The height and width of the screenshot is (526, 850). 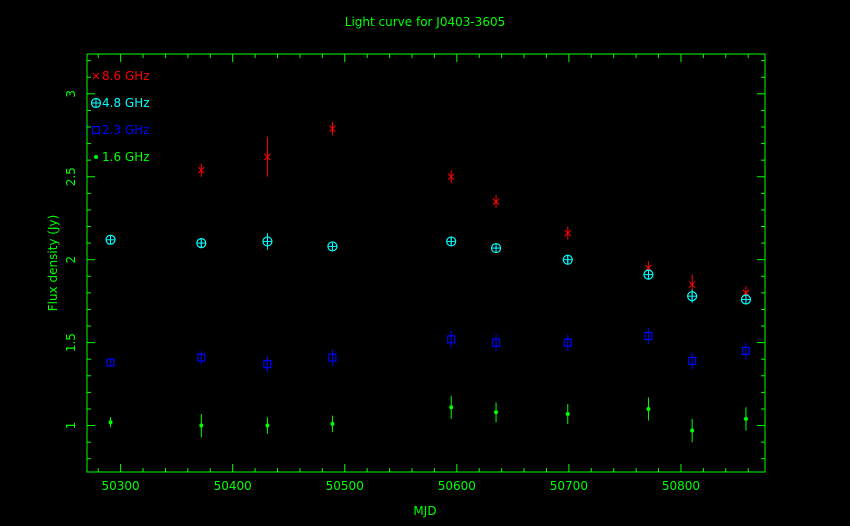 What do you see at coordinates (71, 426) in the screenshot?
I see `y-tick-label: 1` at bounding box center [71, 426].